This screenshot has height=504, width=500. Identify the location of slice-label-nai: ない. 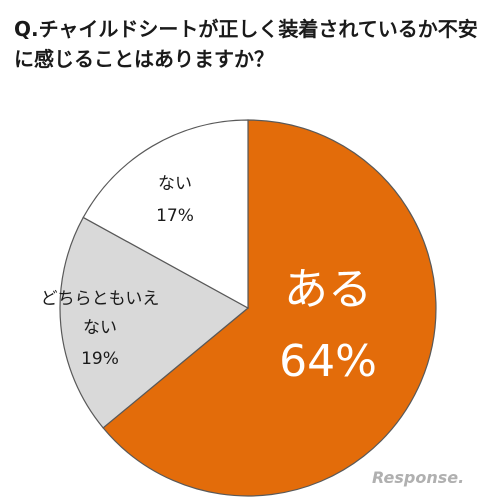
(175, 184).